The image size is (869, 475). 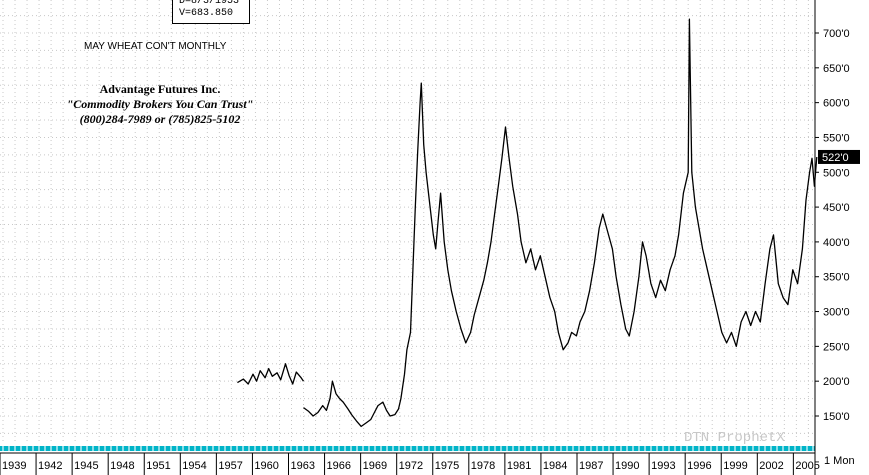 I want to click on y-tick-label: 600'0, so click(x=836, y=104).